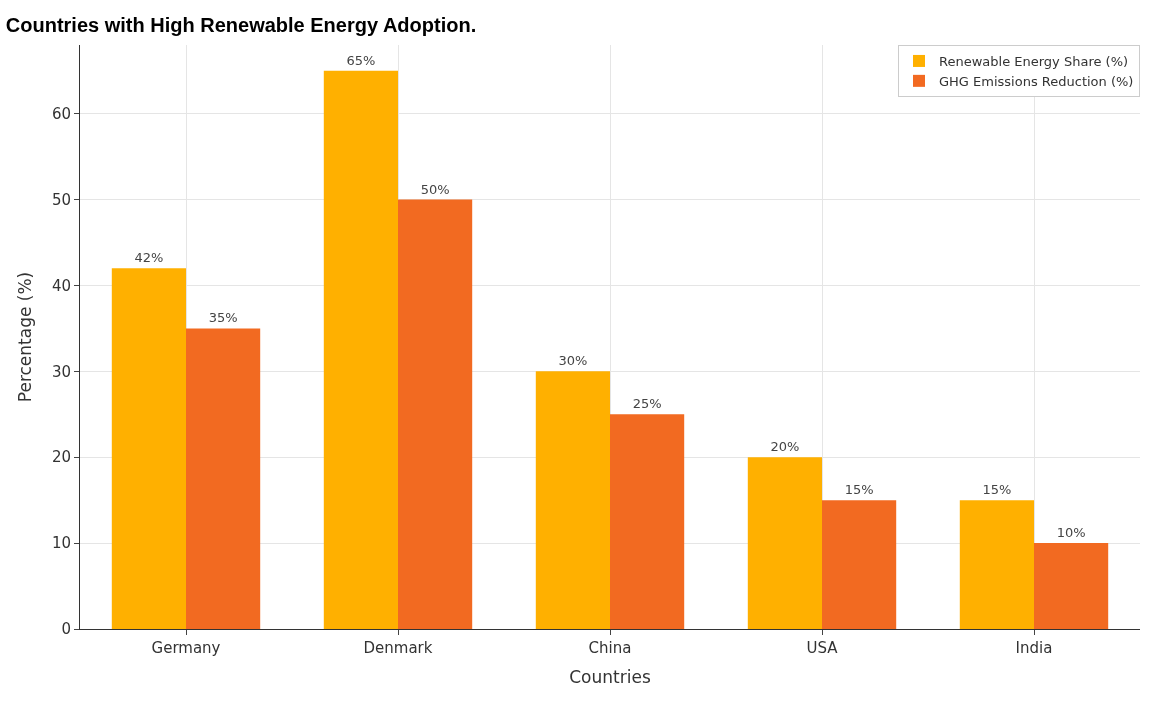 Image resolution: width=1160 pixels, height=704 pixels. What do you see at coordinates (61, 285) in the screenshot?
I see `y-tick-label: 40` at bounding box center [61, 285].